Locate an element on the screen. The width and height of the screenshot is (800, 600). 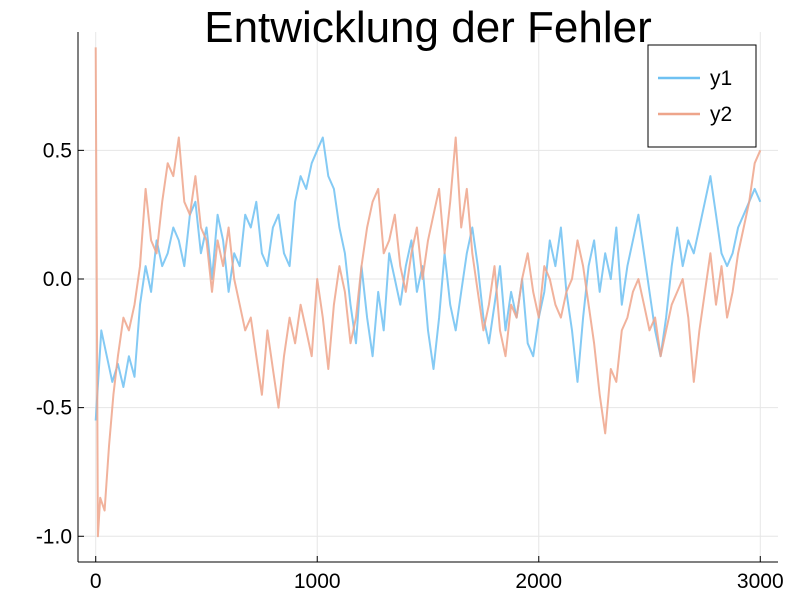
legend-label-y1: y1 is located at coordinates (721, 78).